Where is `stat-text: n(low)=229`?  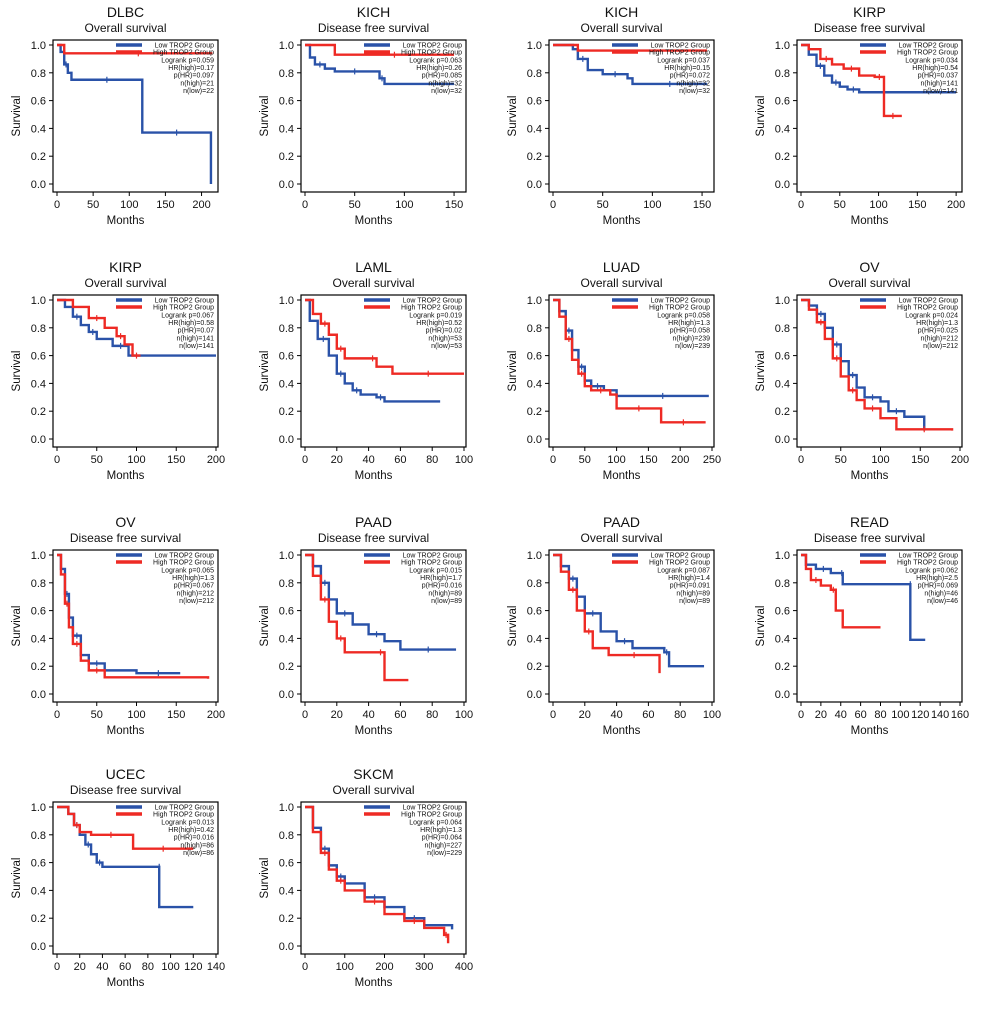 stat-text: n(low)=229 is located at coordinates (444, 853).